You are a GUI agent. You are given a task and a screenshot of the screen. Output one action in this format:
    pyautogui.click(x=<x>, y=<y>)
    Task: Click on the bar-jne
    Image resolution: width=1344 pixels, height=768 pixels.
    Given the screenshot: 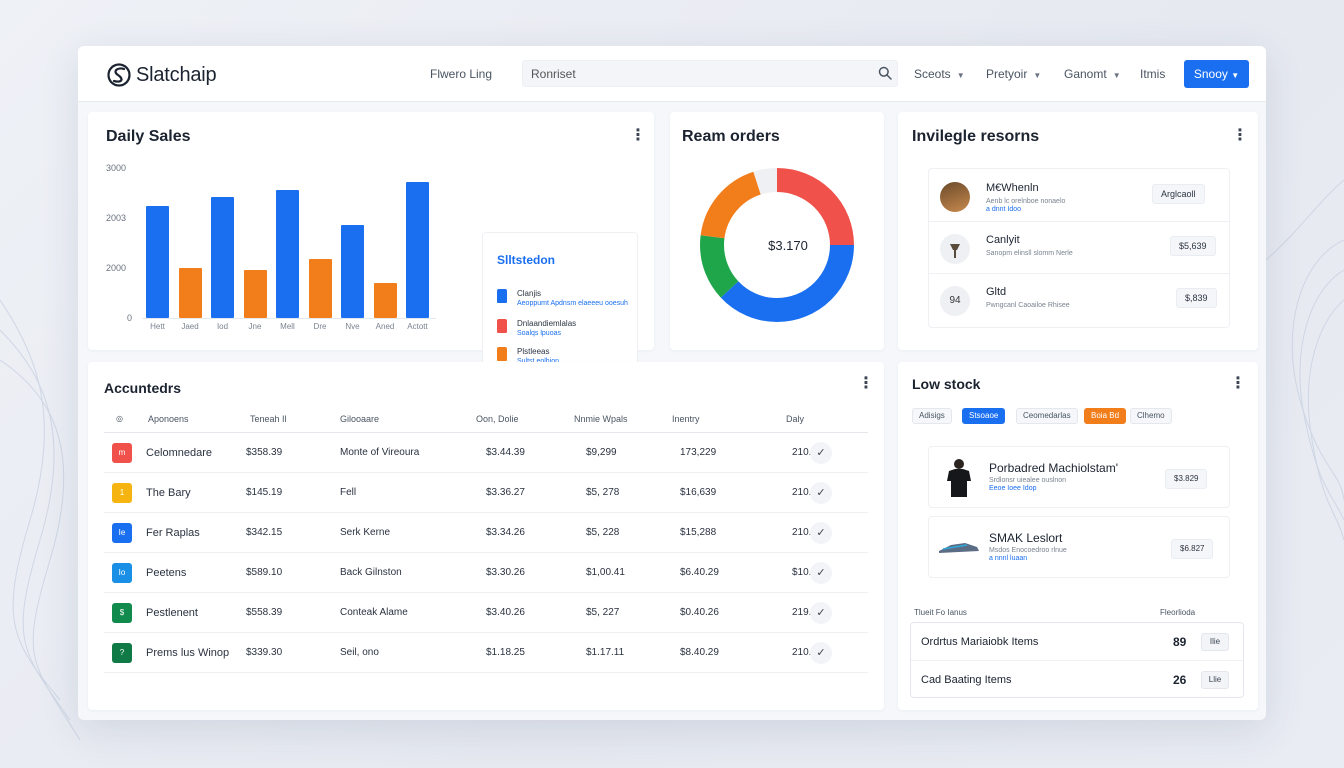 What is the action you would take?
    pyautogui.click(x=255, y=294)
    